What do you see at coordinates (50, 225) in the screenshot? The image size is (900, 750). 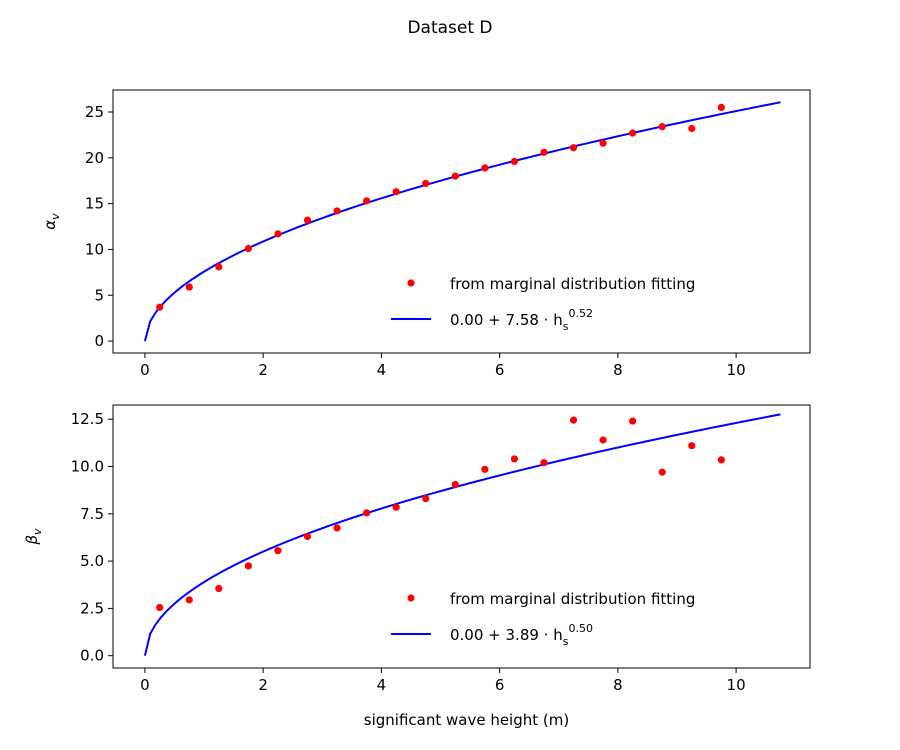 I see `y-axis-label-base: α` at bounding box center [50, 225].